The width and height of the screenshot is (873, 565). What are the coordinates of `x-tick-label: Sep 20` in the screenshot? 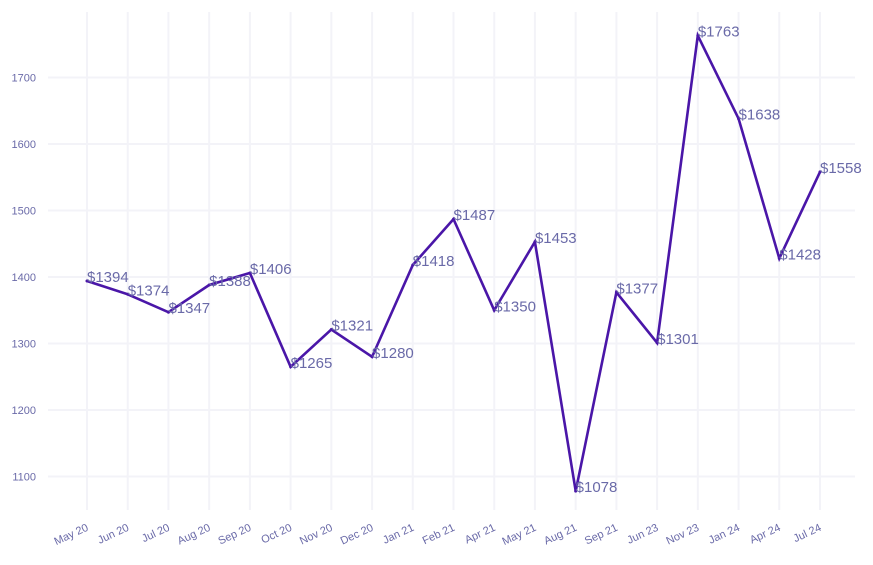 It's located at (234, 535).